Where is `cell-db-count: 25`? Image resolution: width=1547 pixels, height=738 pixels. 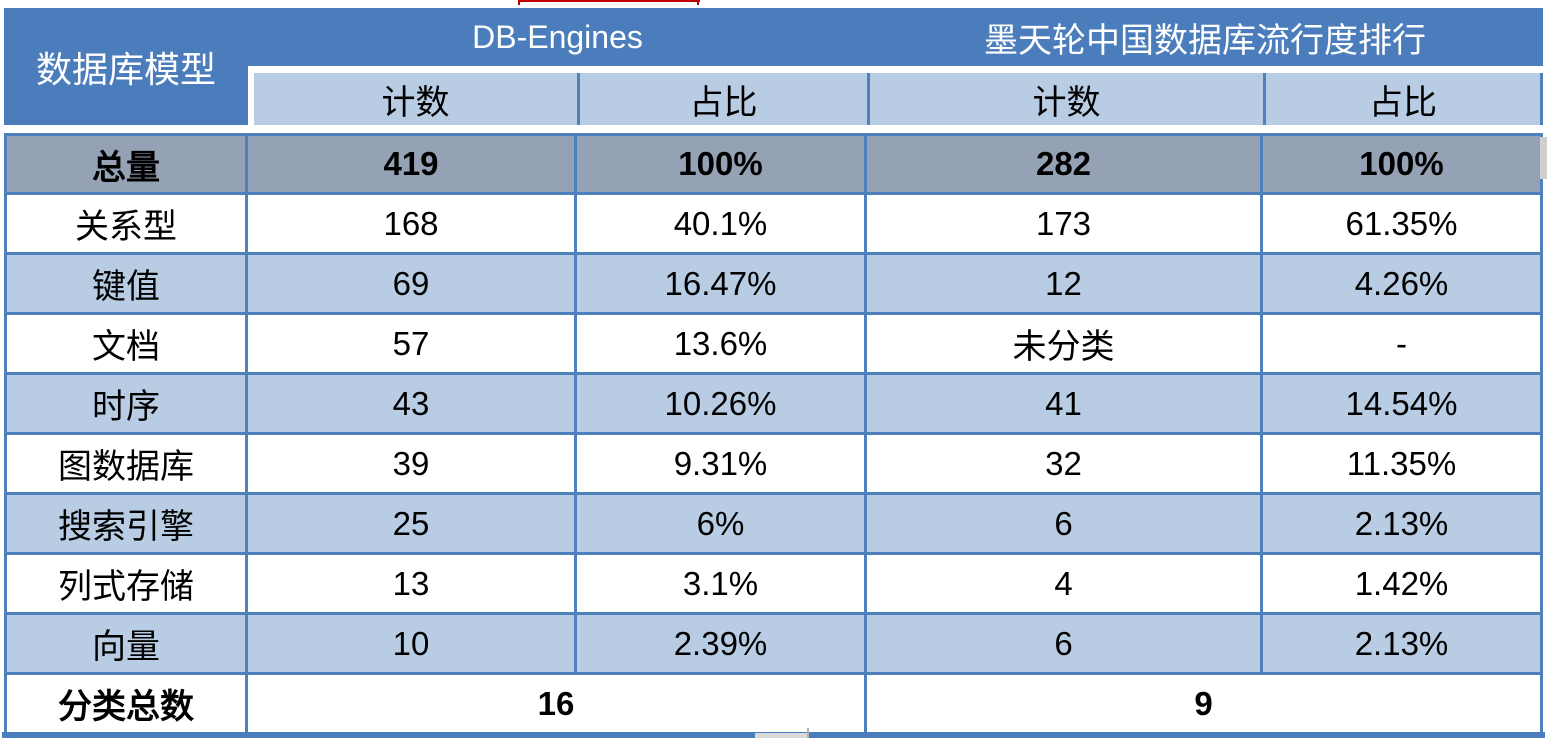
cell-db-count: 25 is located at coordinates (412, 523).